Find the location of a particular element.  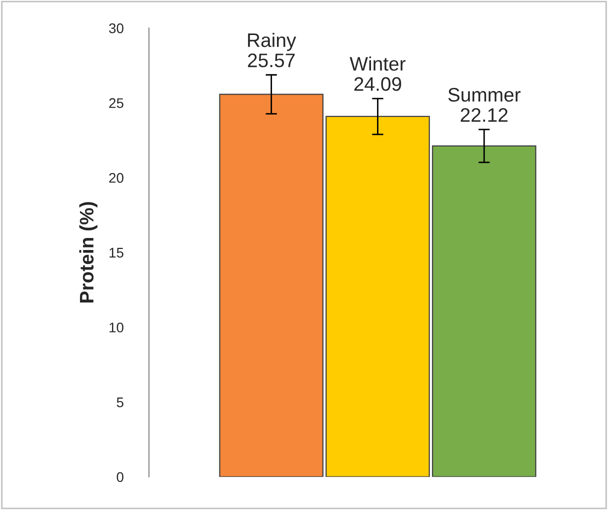

data-label: 25.57 is located at coordinates (271, 61).